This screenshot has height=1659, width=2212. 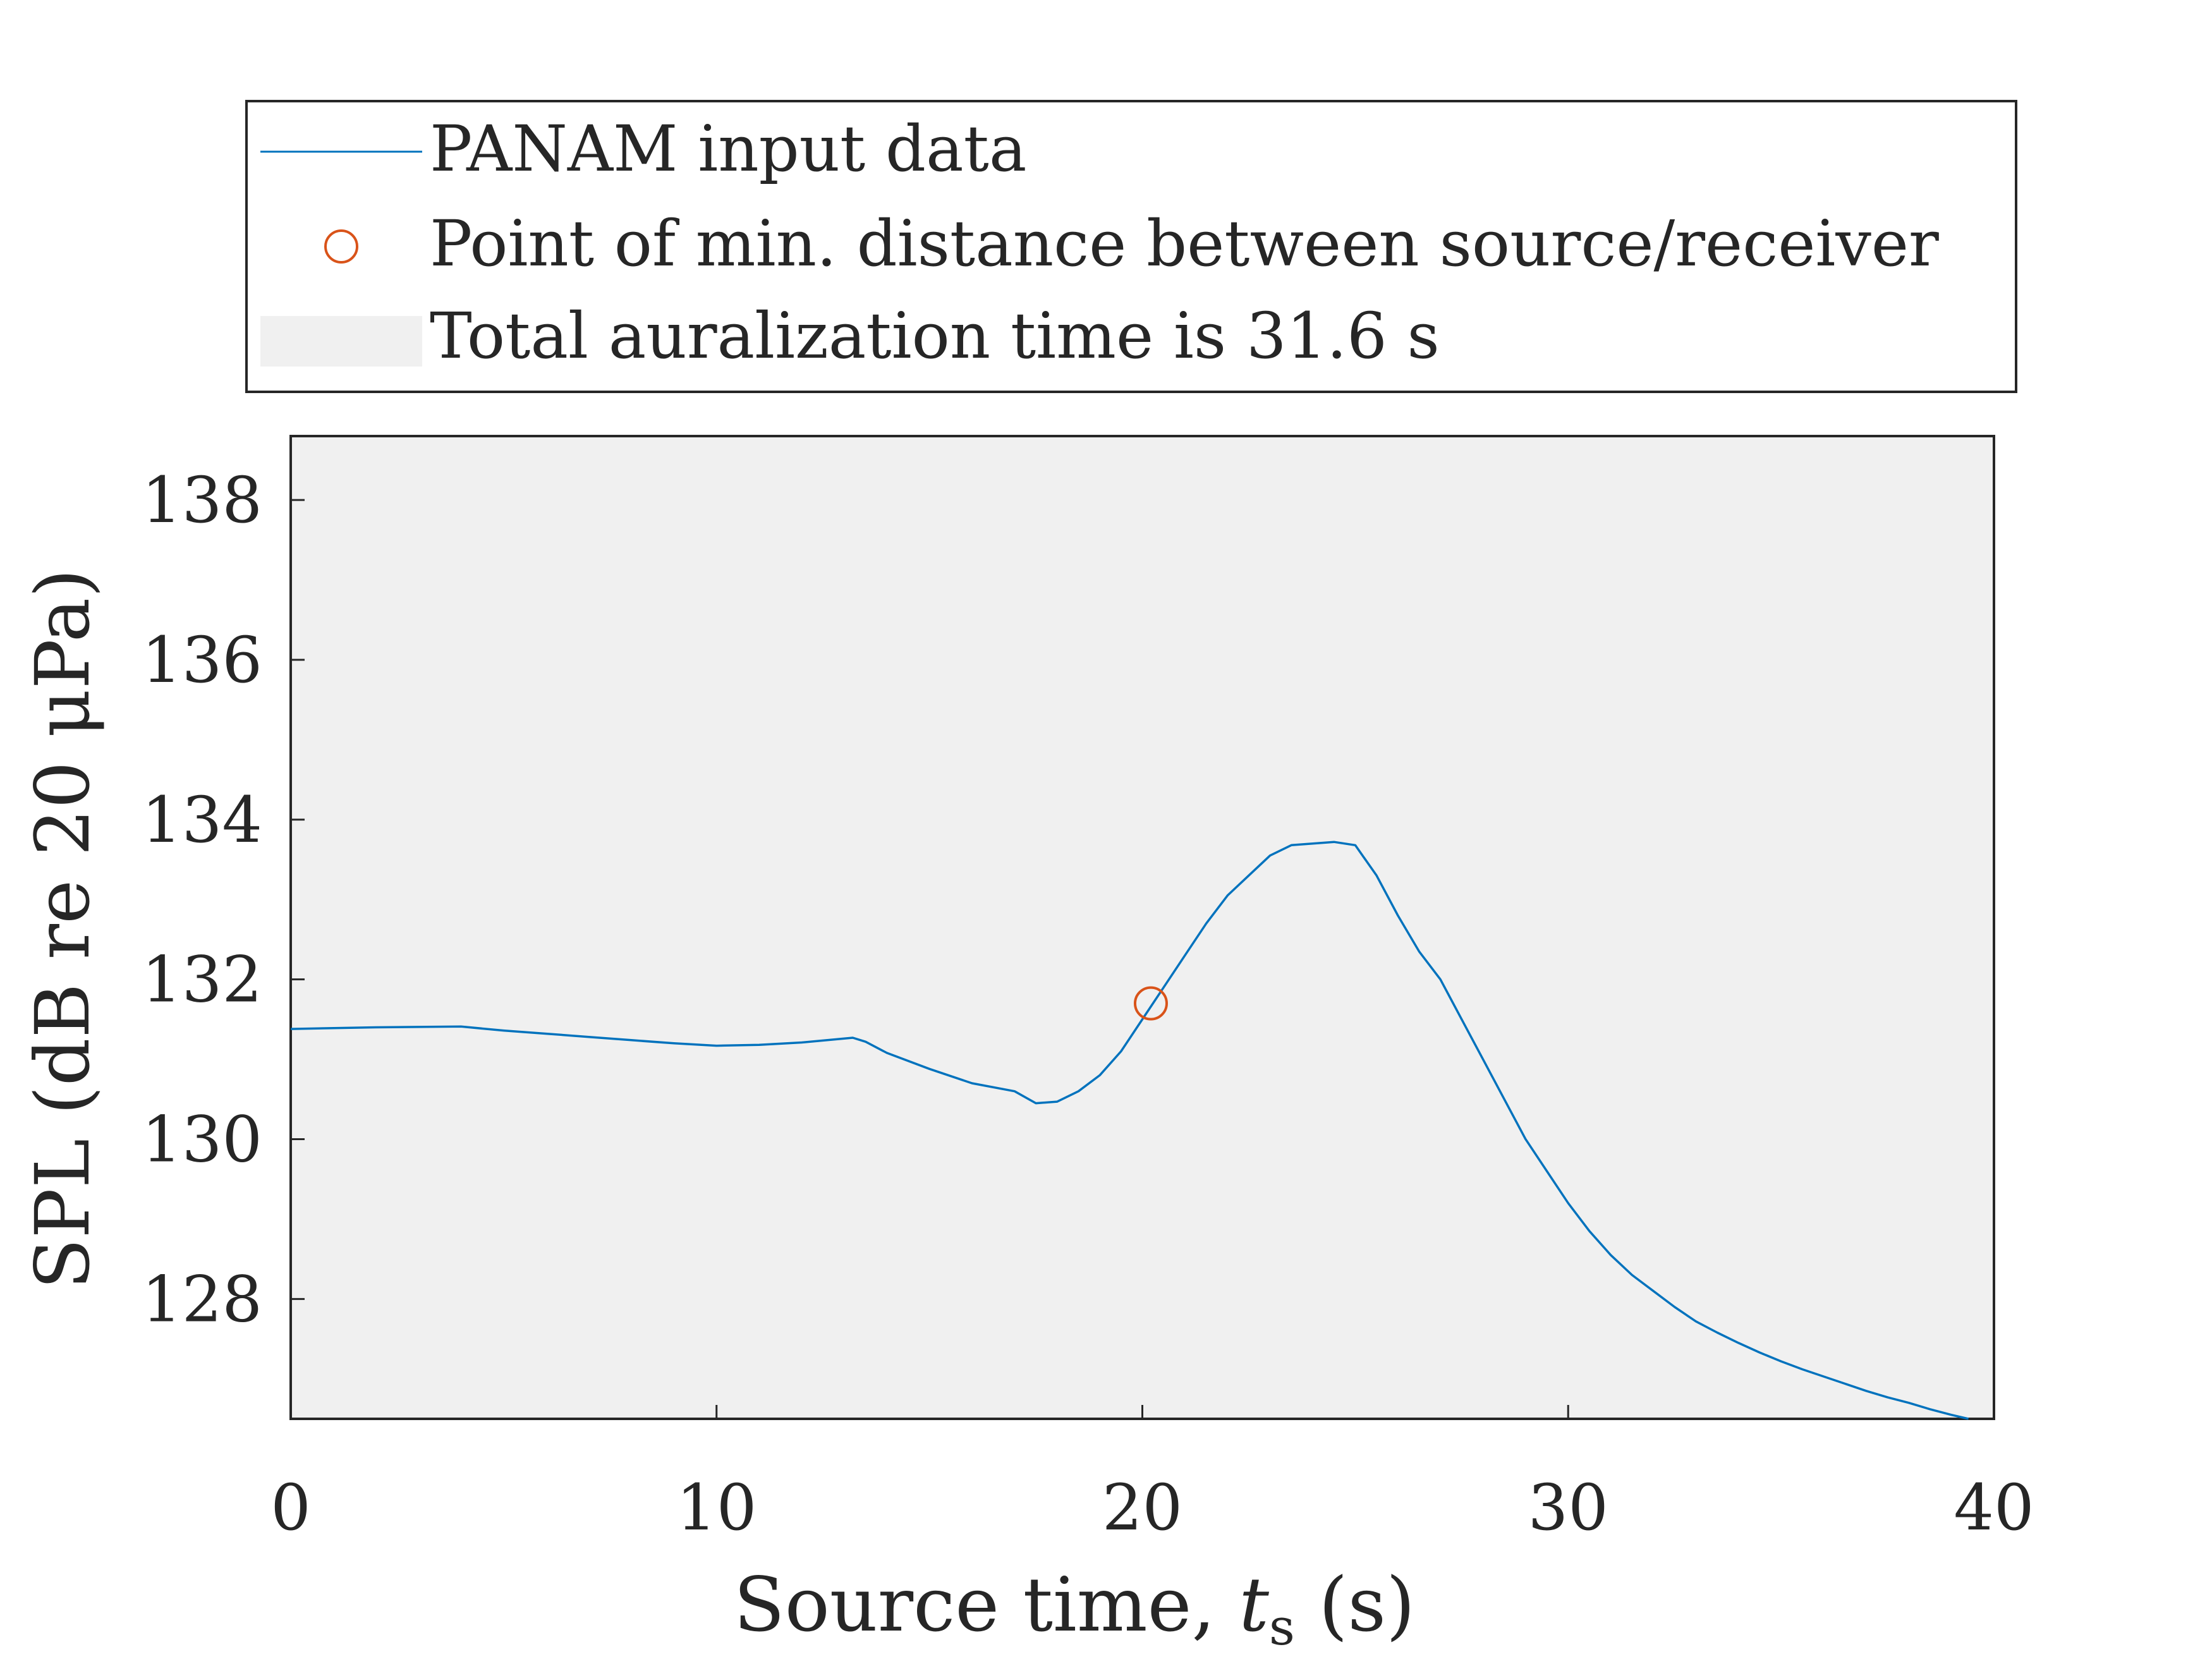 I want to click on y-tick-label: 130, so click(x=202, y=1140).